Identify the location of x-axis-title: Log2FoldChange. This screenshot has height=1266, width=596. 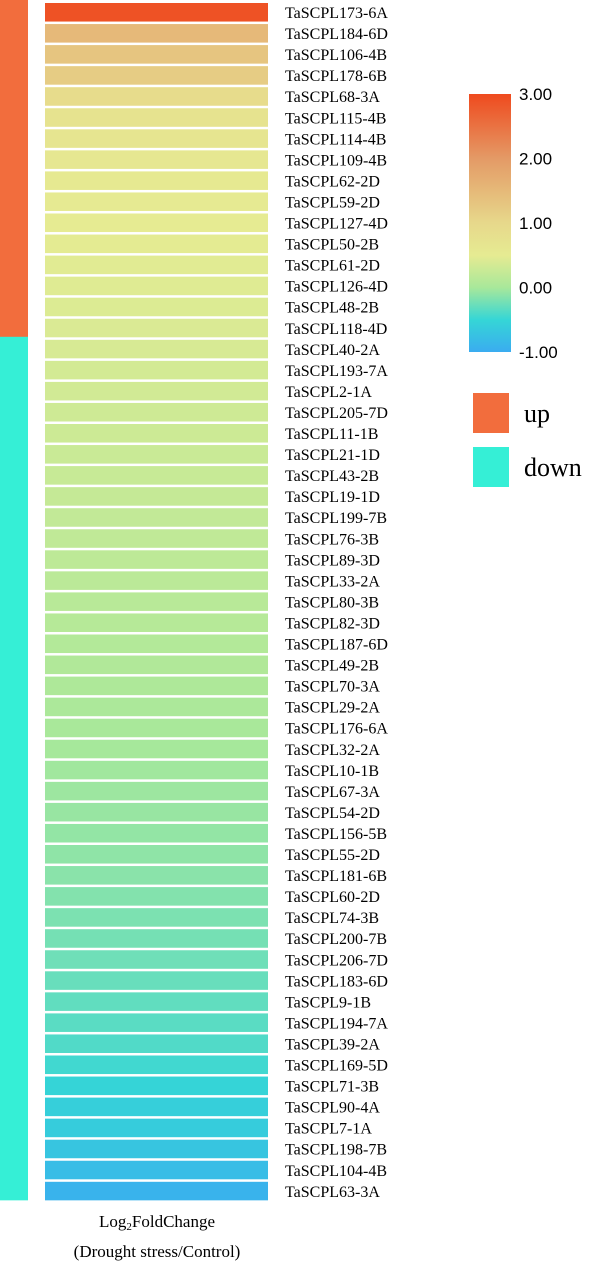
(157, 1222).